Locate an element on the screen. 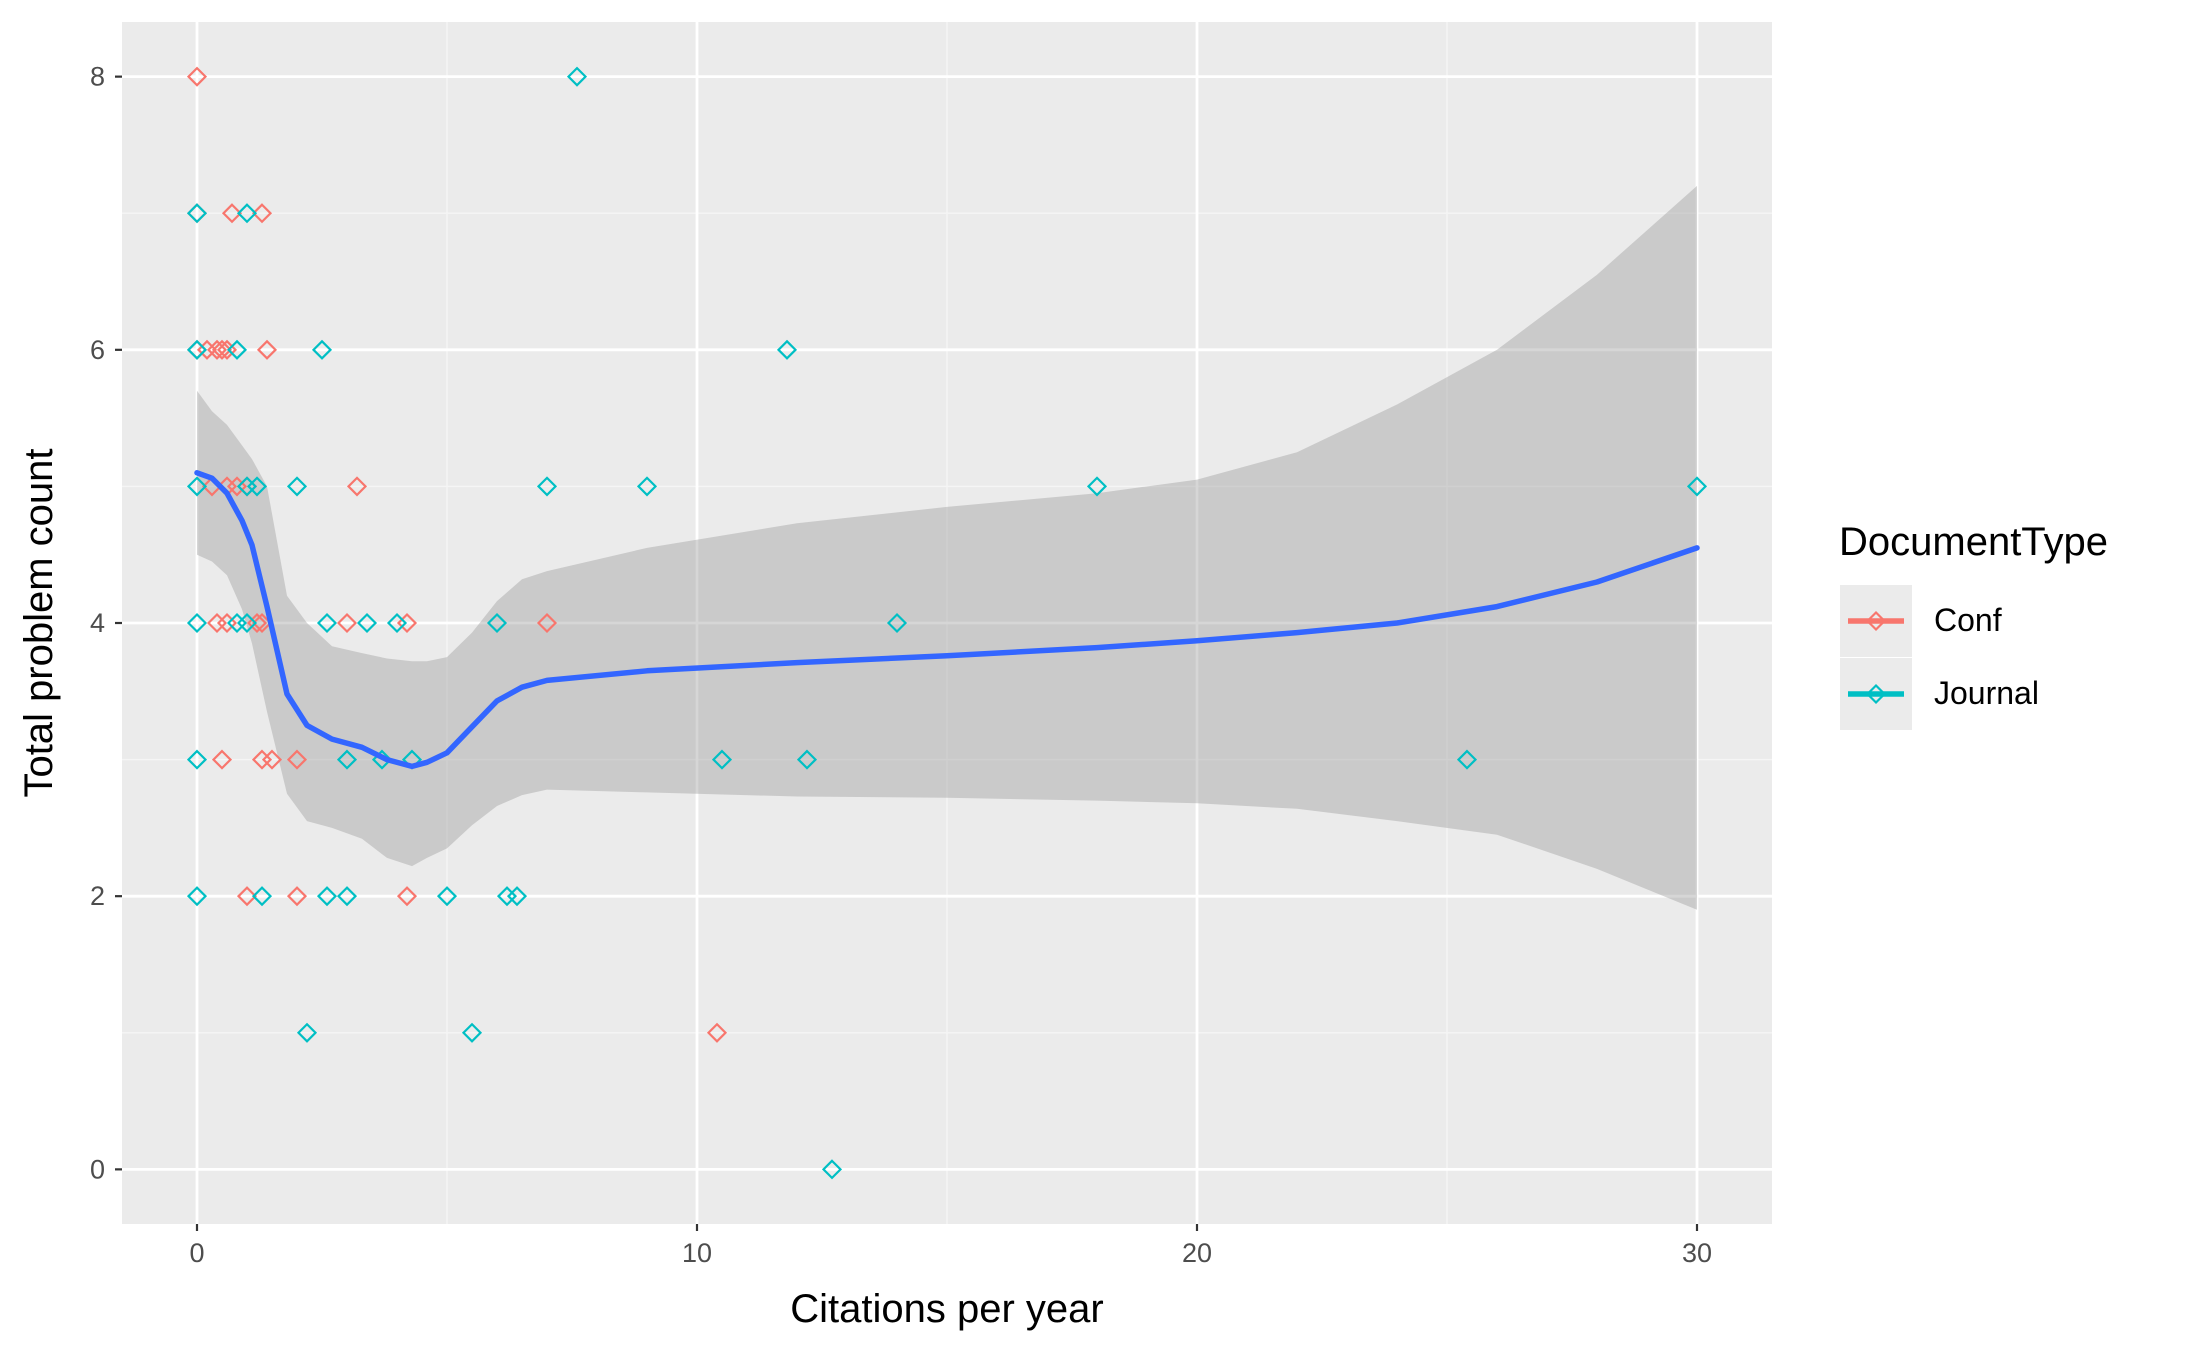  x-tick-label: 30 is located at coordinates (1697, 1253).